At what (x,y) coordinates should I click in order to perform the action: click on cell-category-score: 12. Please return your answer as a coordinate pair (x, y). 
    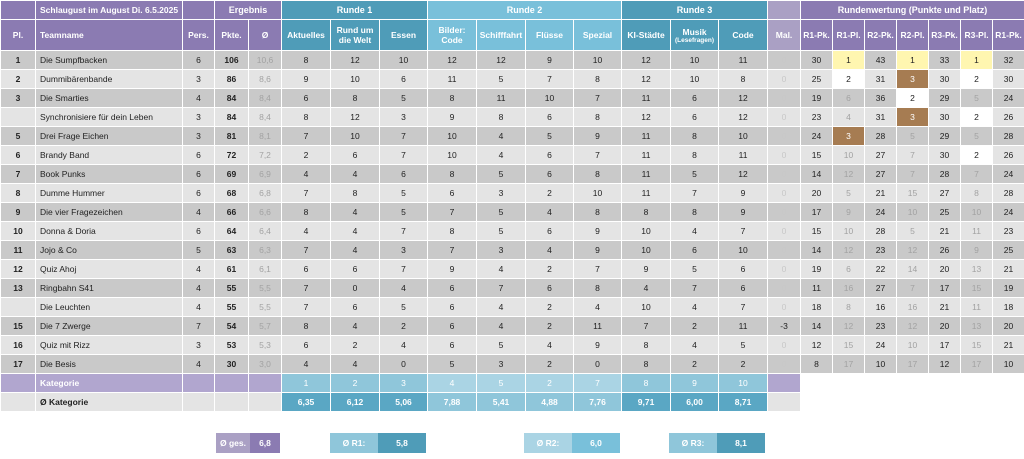
    Looking at the image, I should click on (646, 117).